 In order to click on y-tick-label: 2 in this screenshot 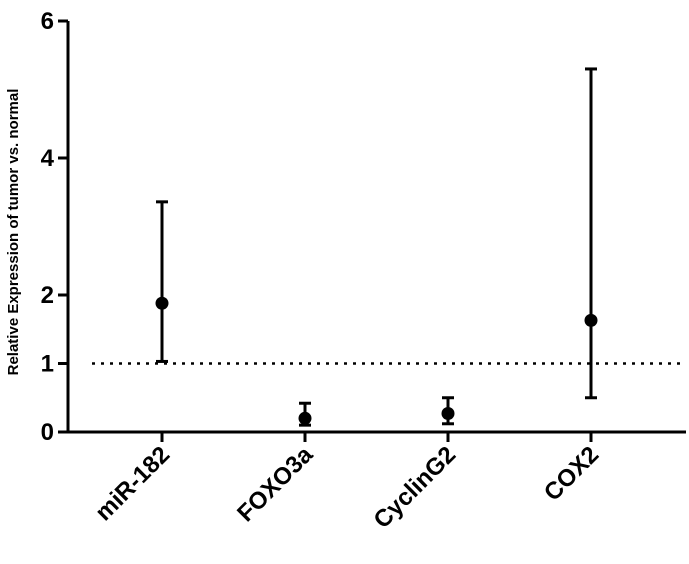, I will do `click(47, 295)`.